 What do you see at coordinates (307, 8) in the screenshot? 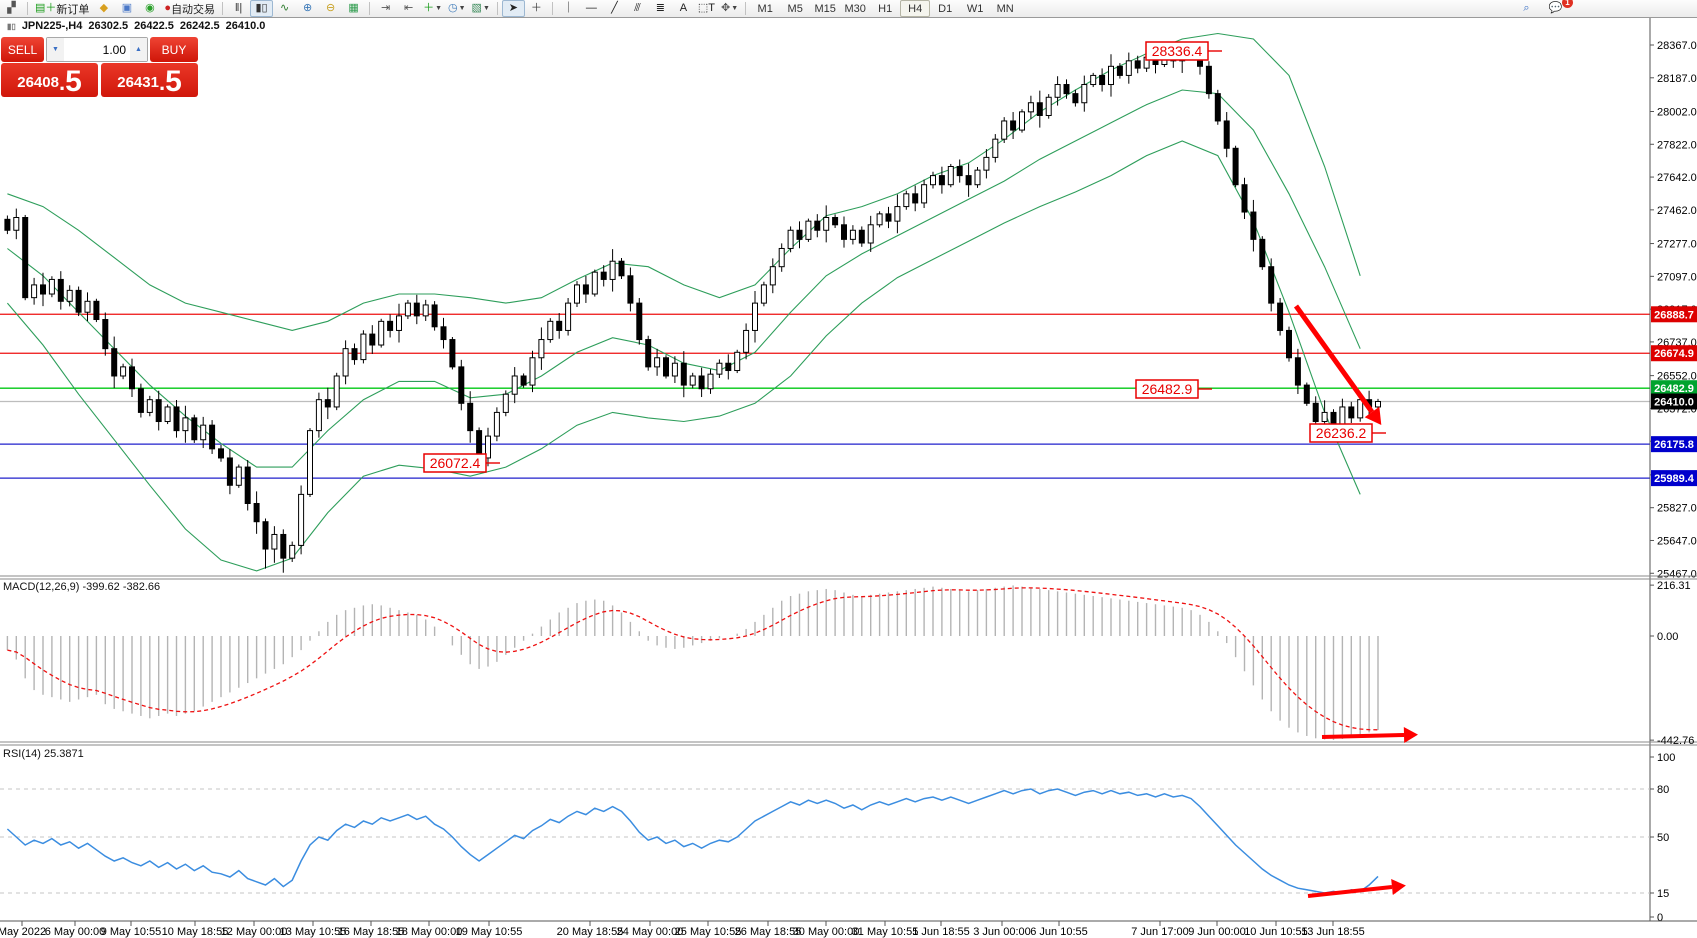
I see `zoom-in-icon: ⊕` at bounding box center [307, 8].